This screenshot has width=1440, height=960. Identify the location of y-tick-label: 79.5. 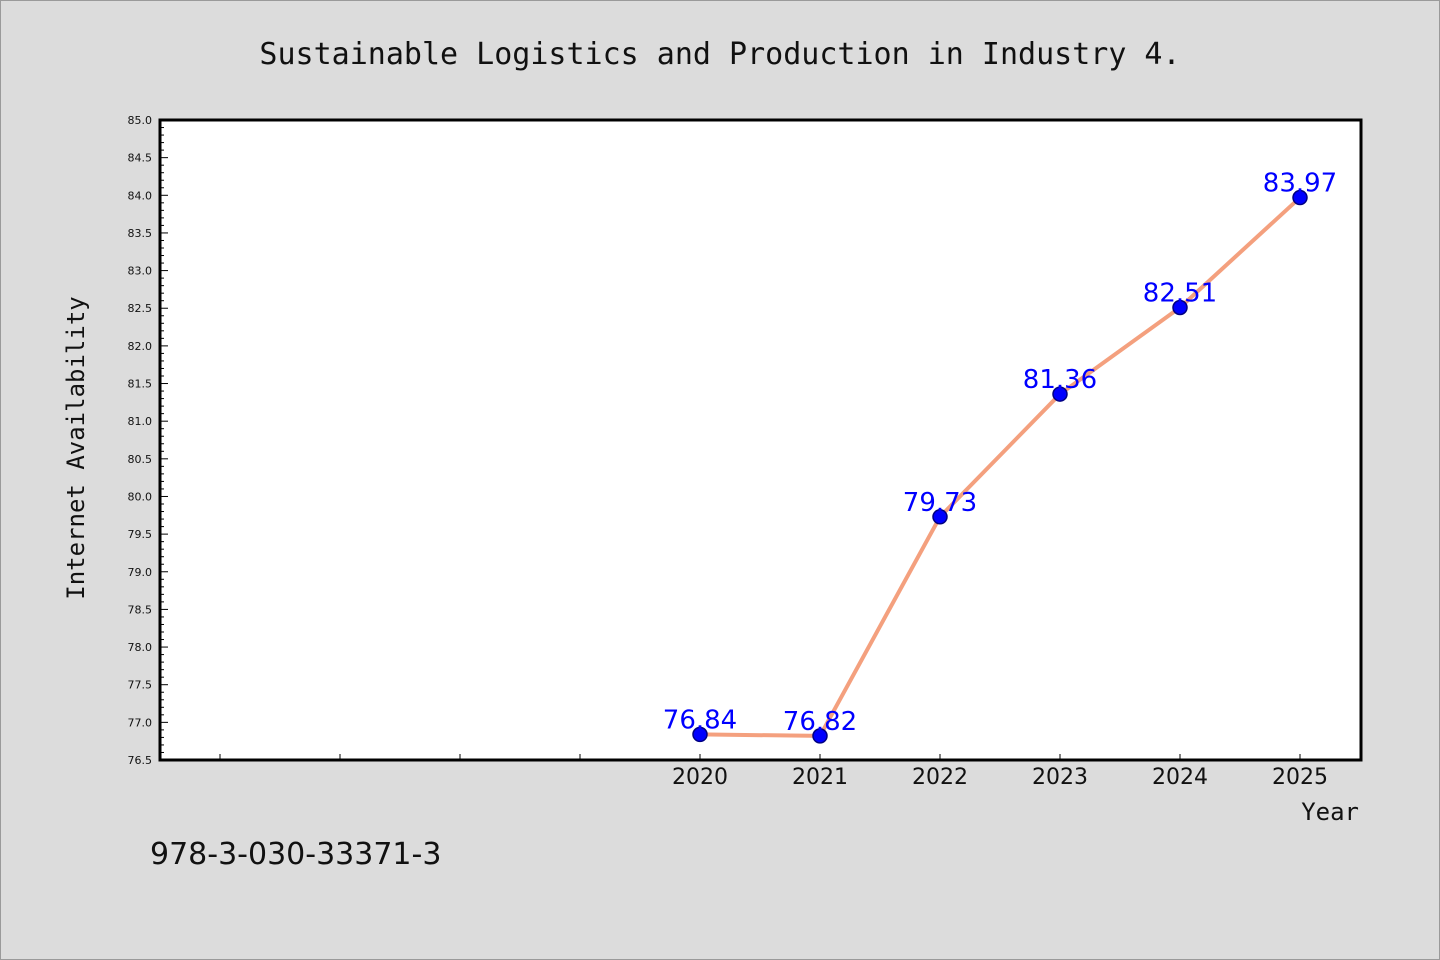
(140, 534).